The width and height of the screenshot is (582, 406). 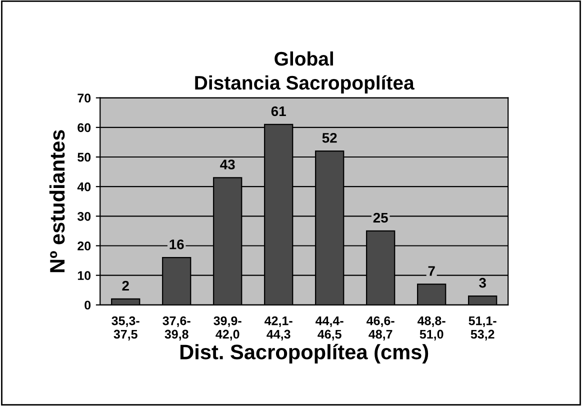 I want to click on x-tick-label: 48,8- 51,0, so click(x=432, y=328).